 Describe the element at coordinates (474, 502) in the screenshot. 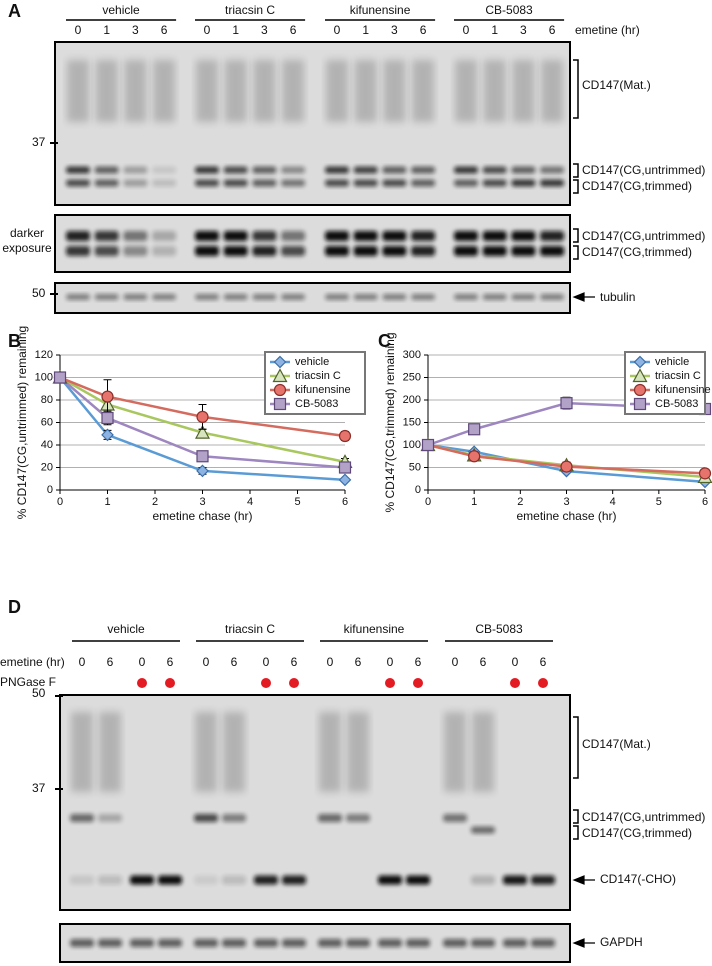

I see `x-tick-label: 1` at that location.